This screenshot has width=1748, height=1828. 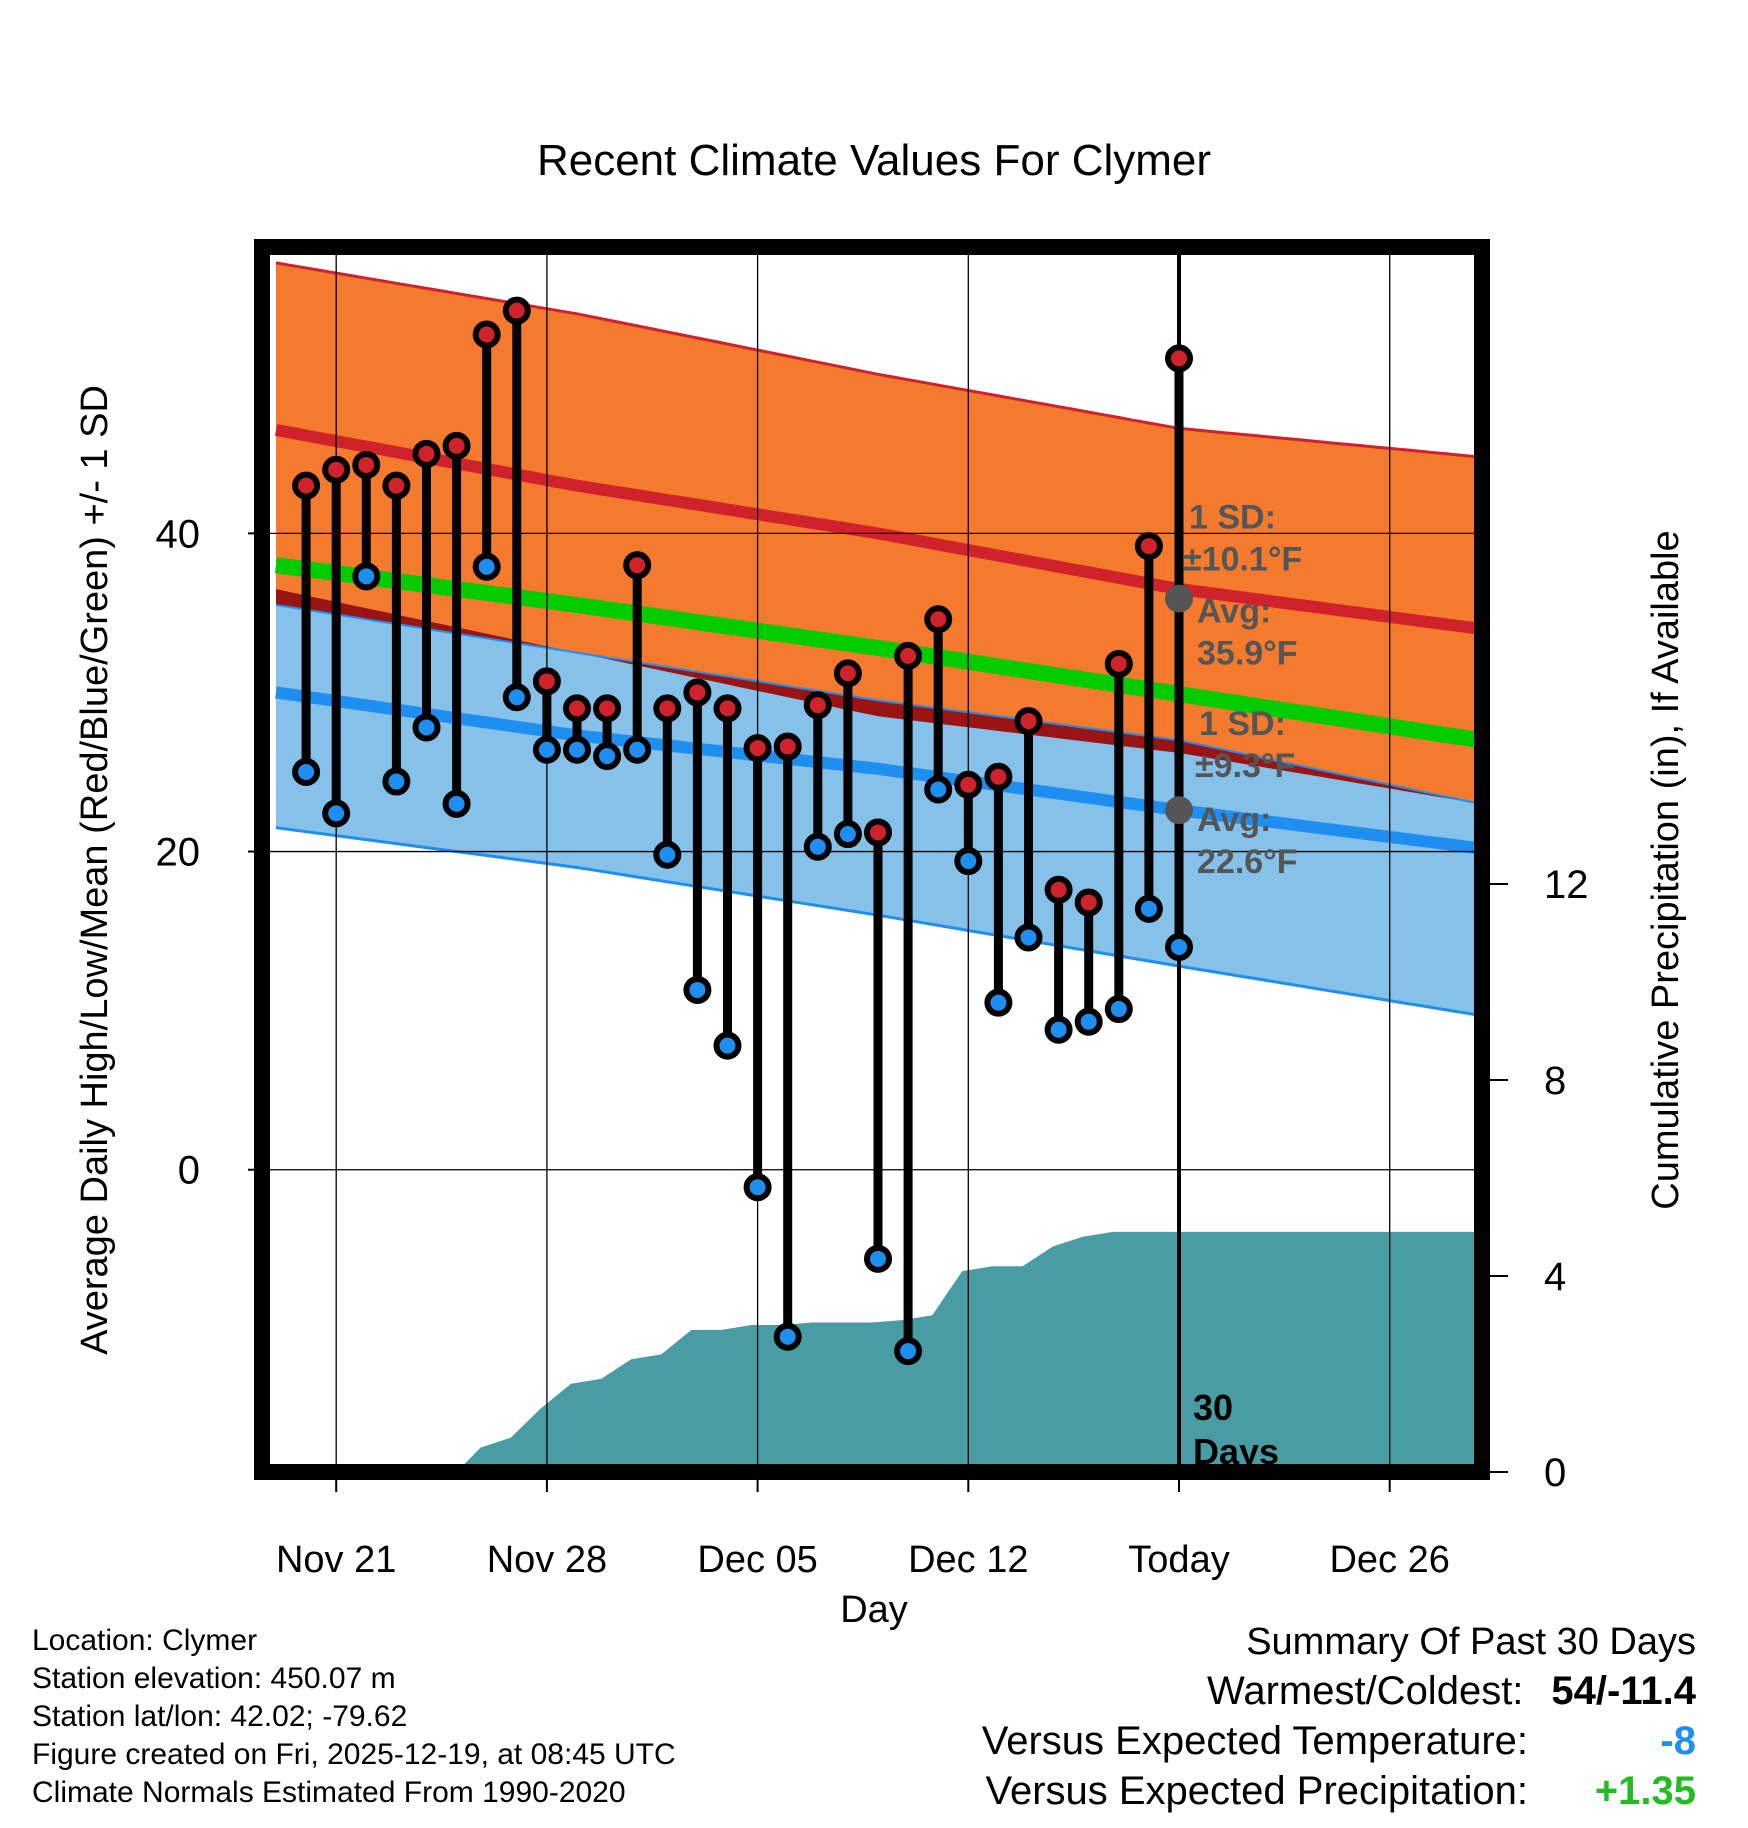 What do you see at coordinates (874, 160) in the screenshot?
I see `chart-title: Recent Climate Values For Clymer` at bounding box center [874, 160].